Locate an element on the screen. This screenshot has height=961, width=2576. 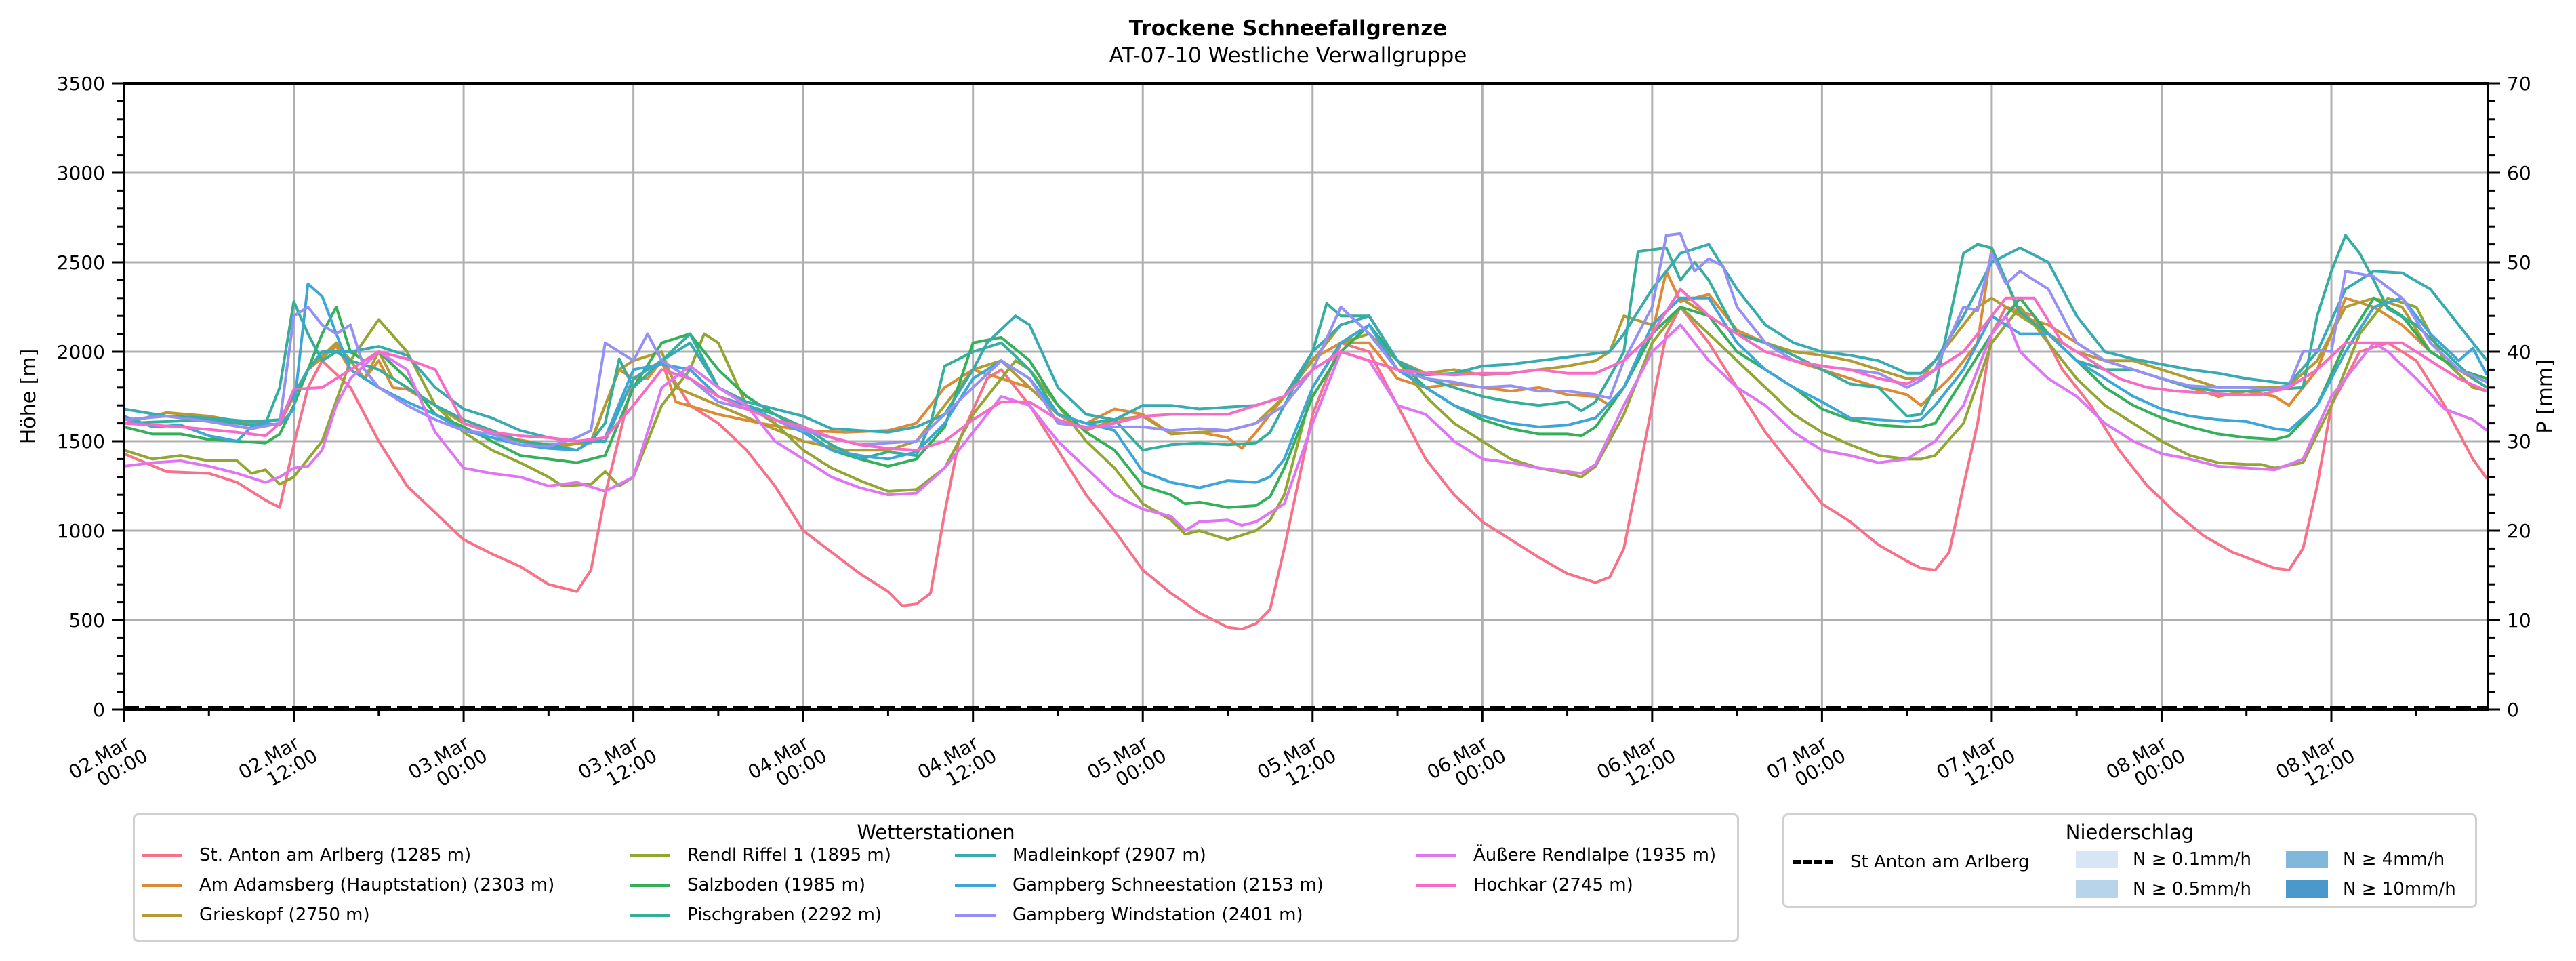
legend-item-station: Salzboden (1985 m) is located at coordinates (747, 885).